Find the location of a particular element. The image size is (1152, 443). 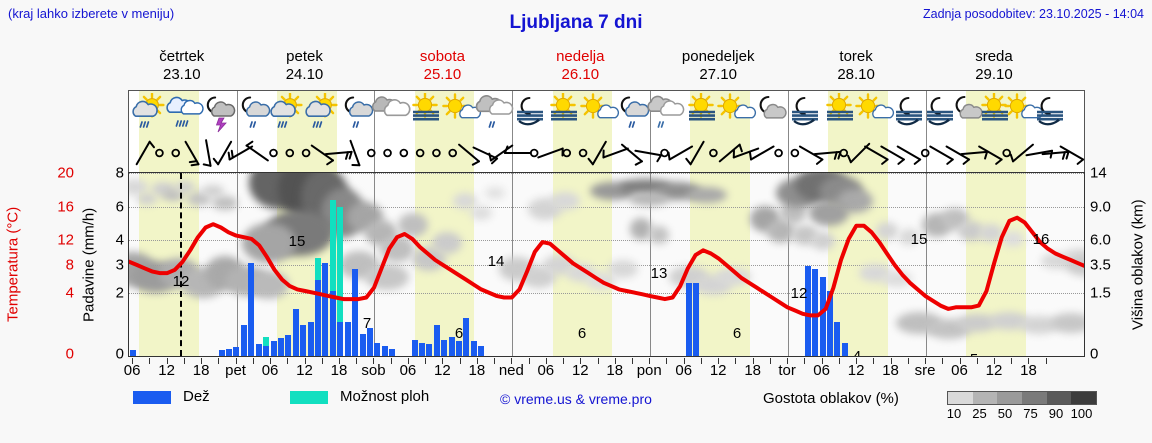

cloudheight-tick: 9.0 is located at coordinates (1100, 207).